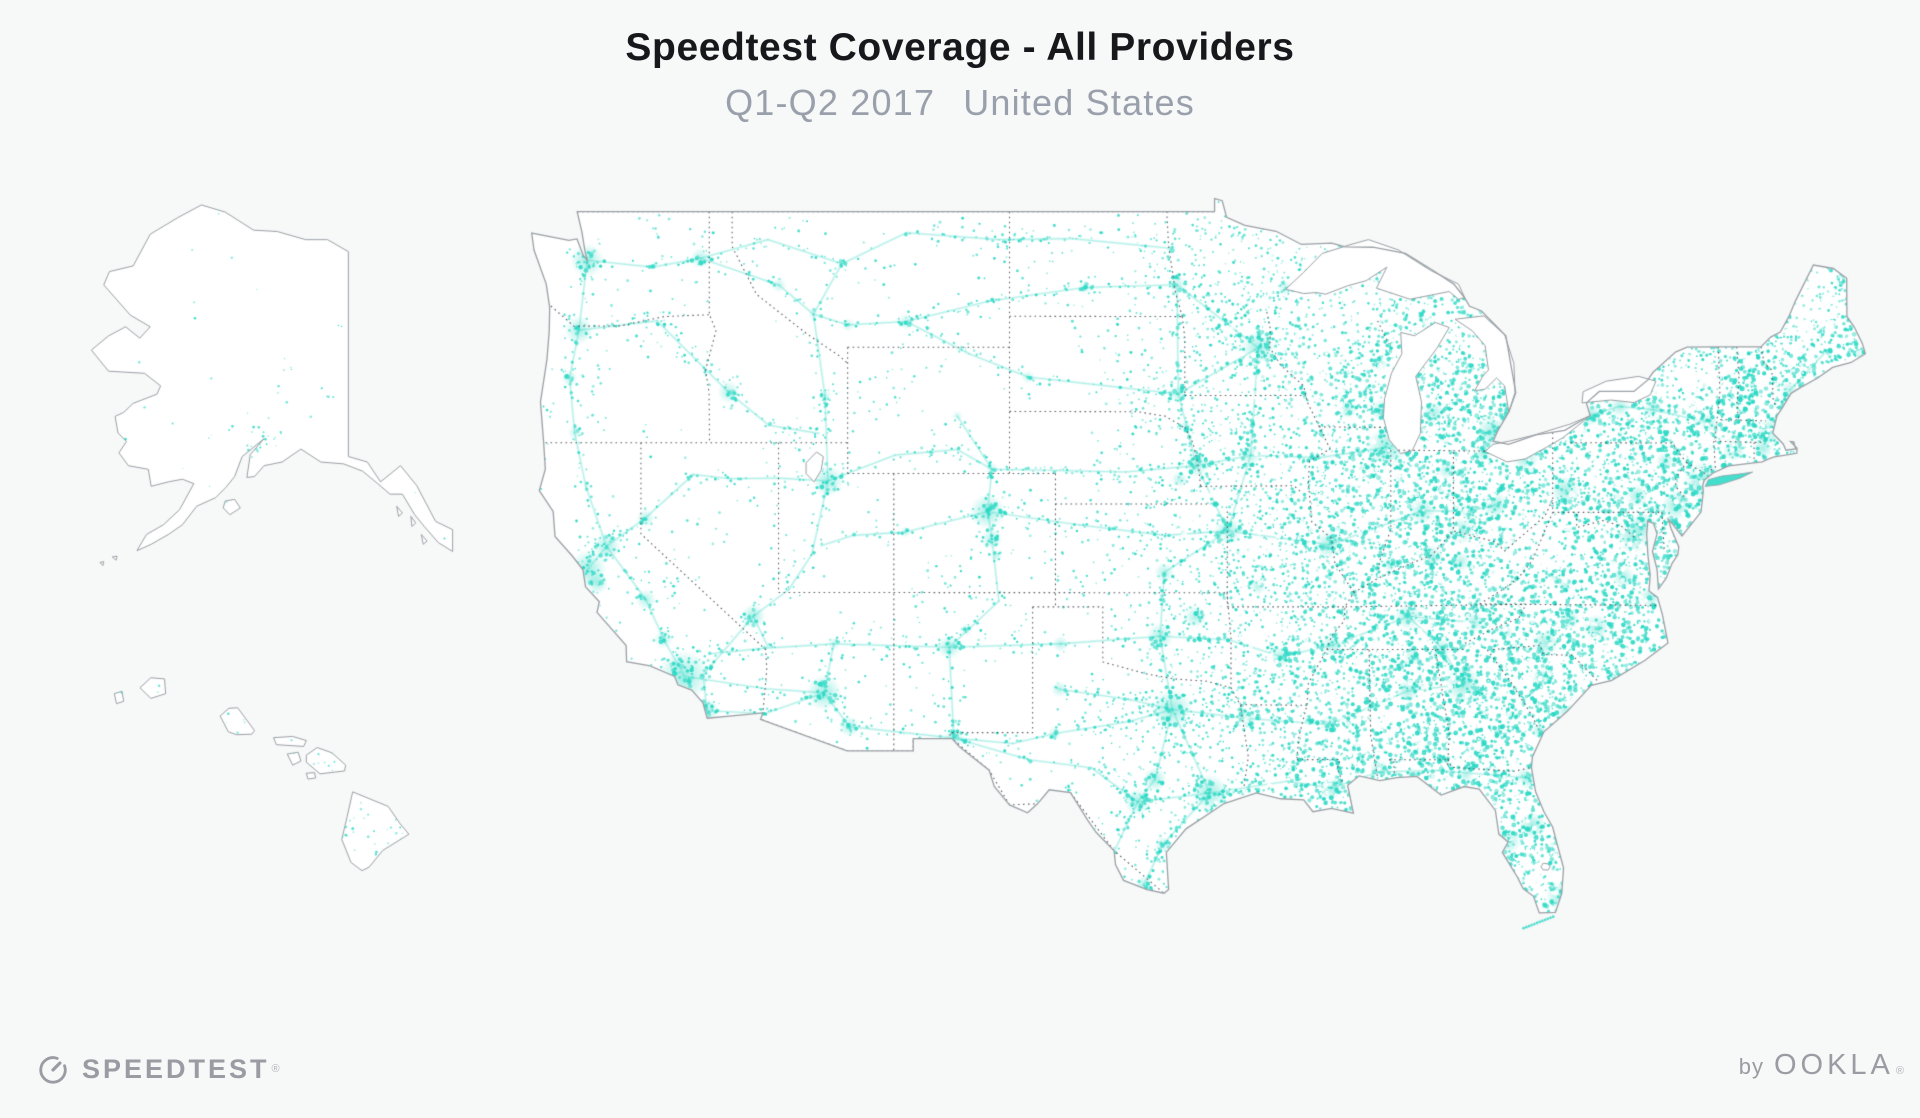 This screenshot has height=1118, width=1920. Describe the element at coordinates (1833, 1065) in the screenshot. I see `ookla-logo-text: OOKLA` at that location.